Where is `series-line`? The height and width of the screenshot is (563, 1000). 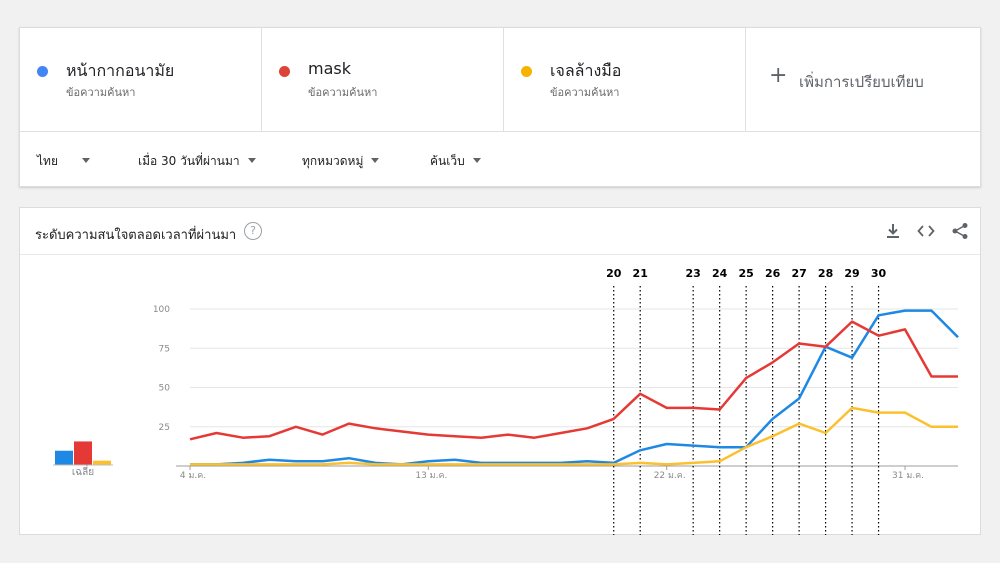 series-line is located at coordinates (574, 436).